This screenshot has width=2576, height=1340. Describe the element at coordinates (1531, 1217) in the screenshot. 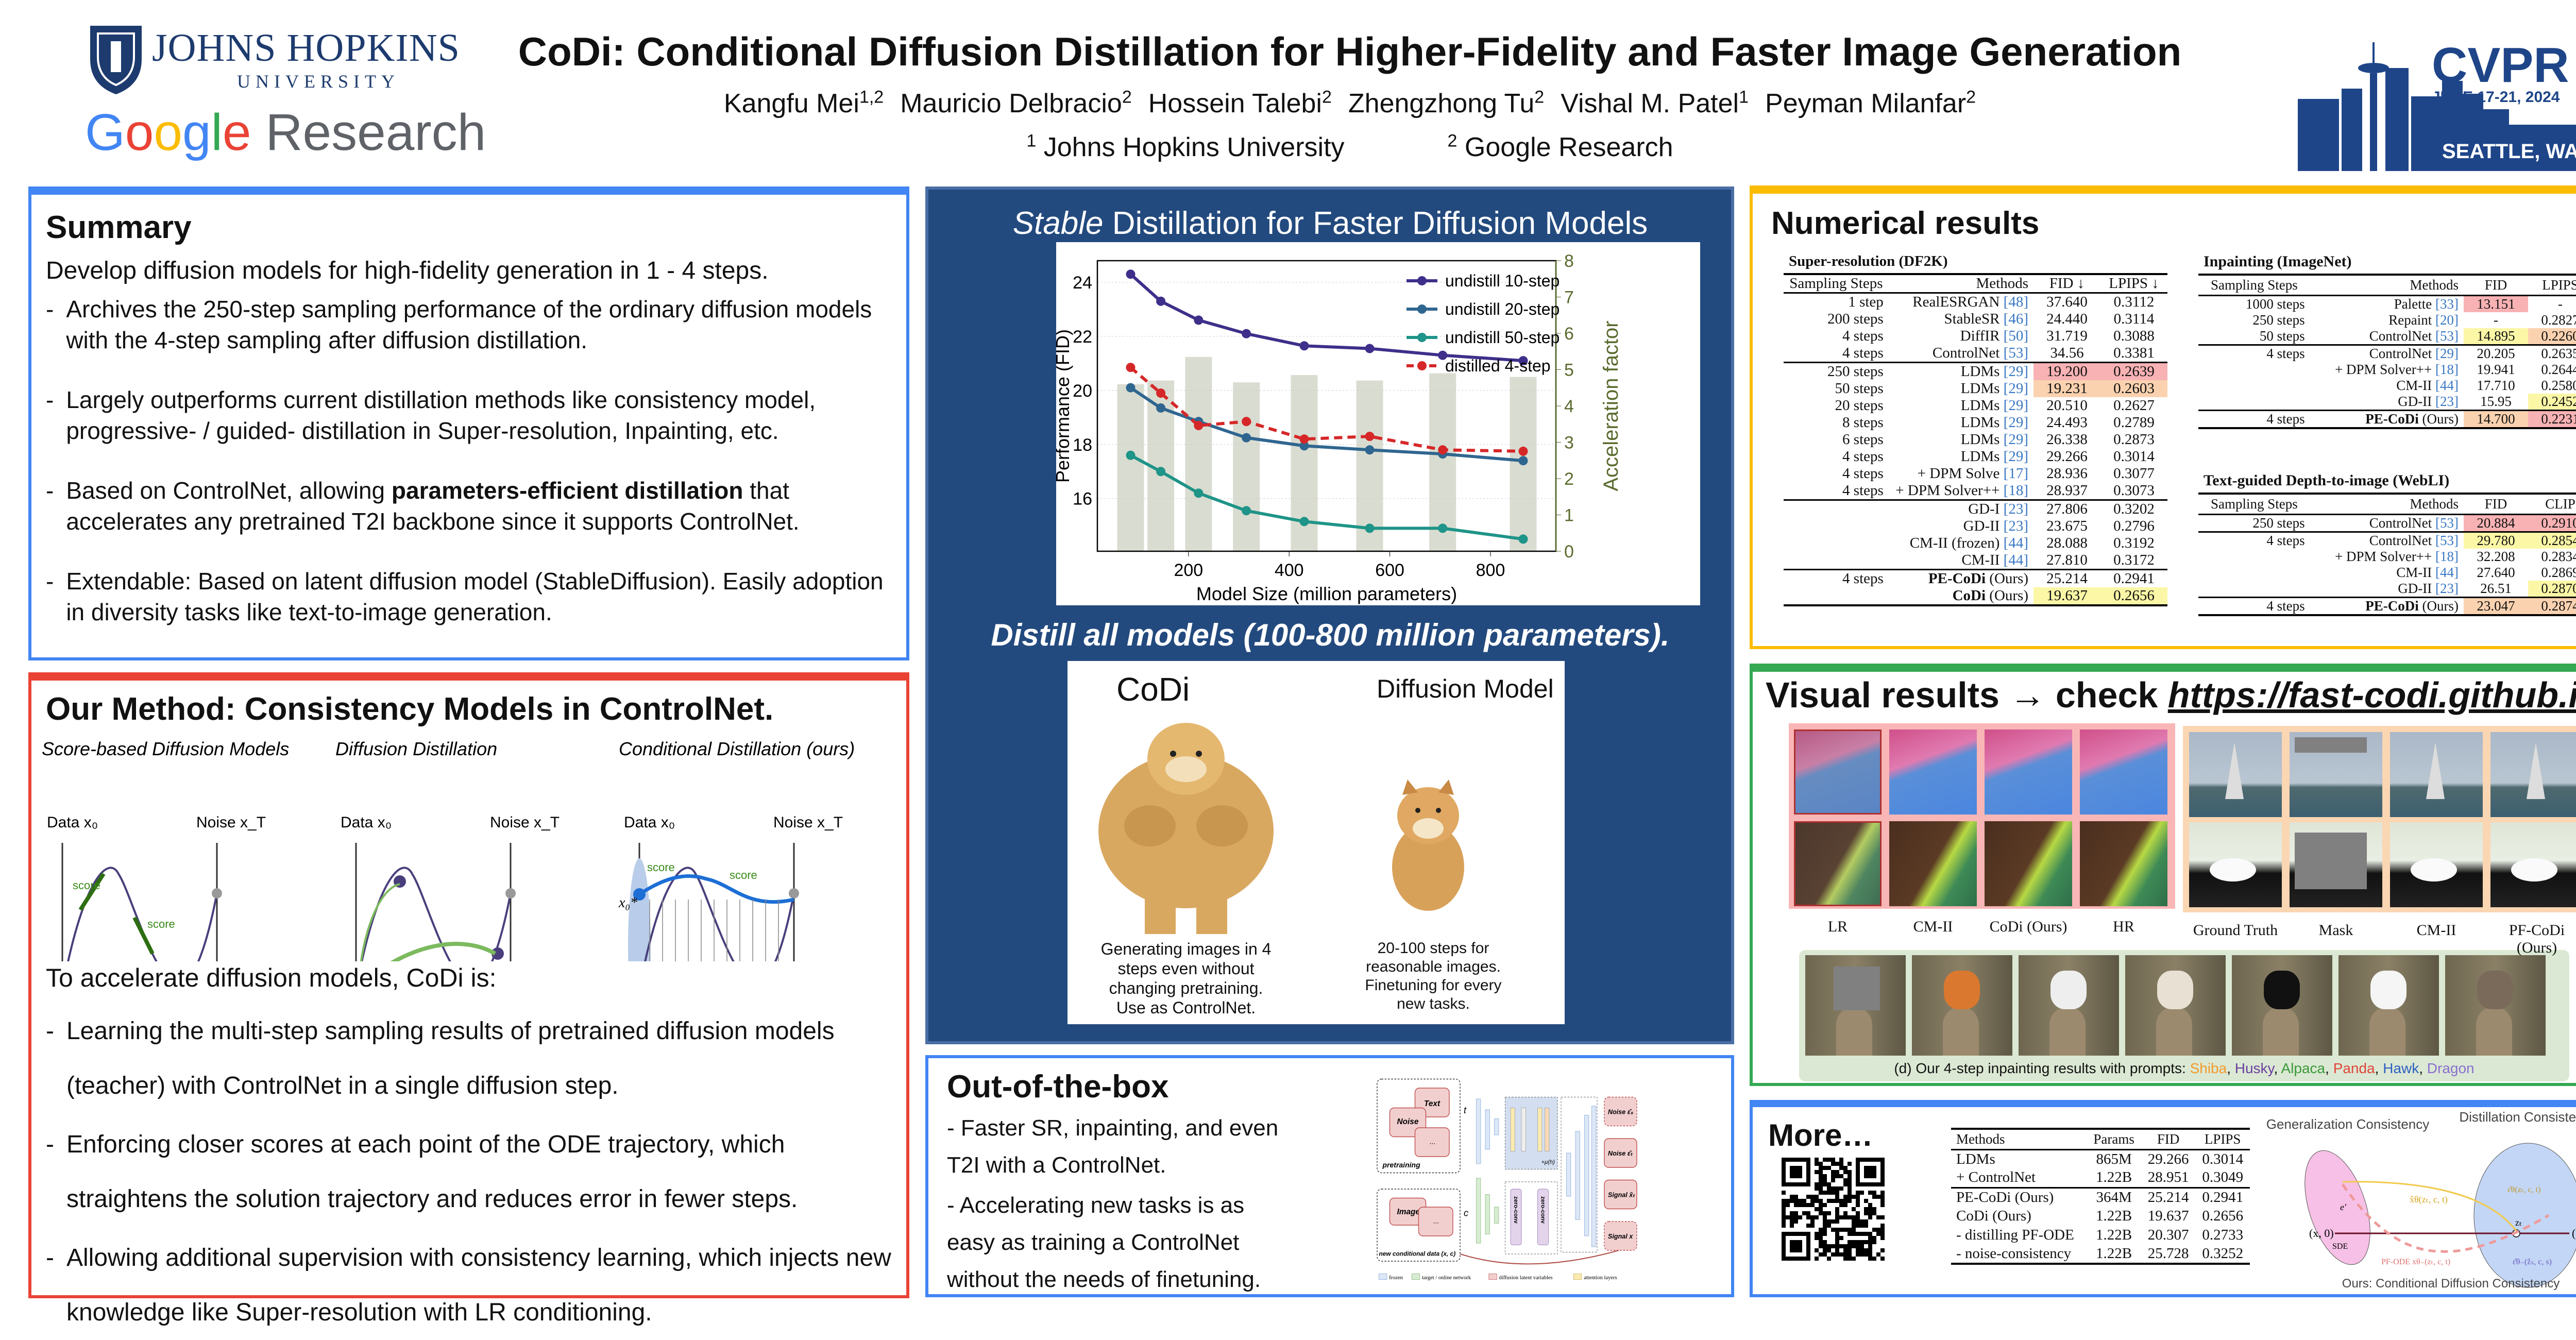

I see `controlnet-block` at that location.